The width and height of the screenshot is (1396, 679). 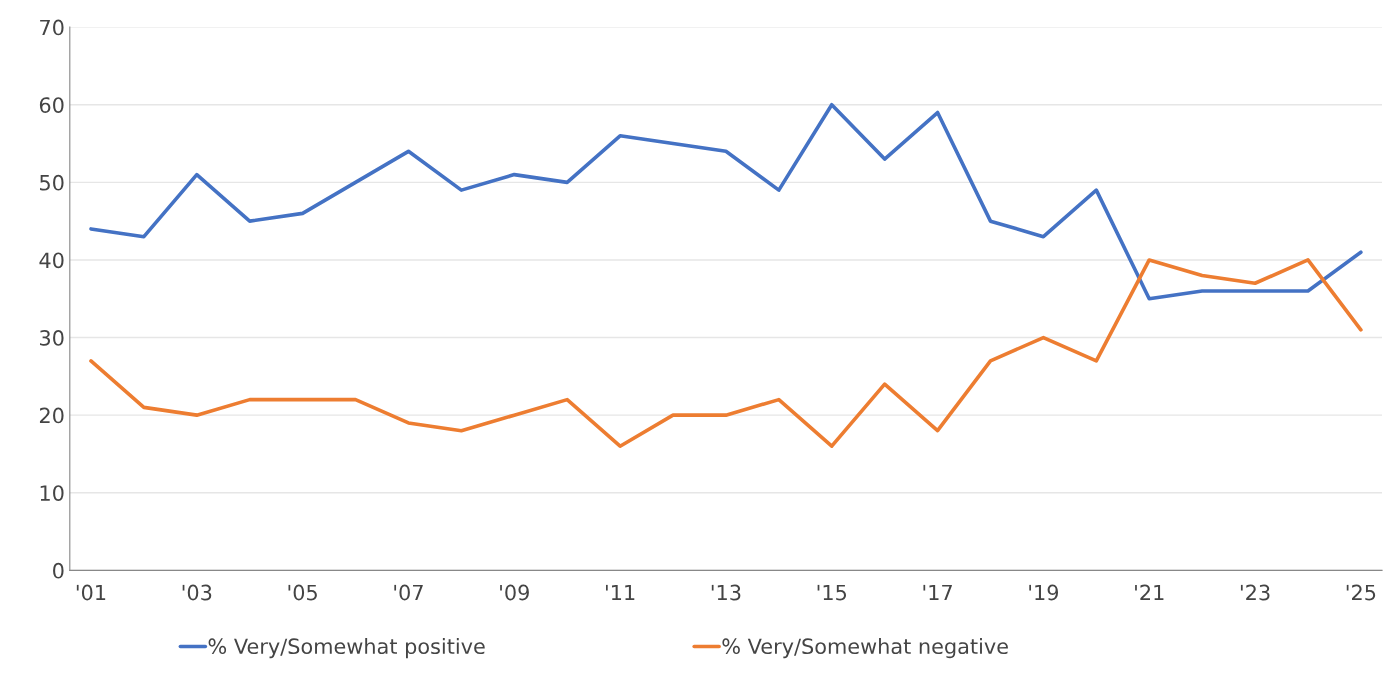 I want to click on x-tick-label: '15, so click(x=832, y=592).